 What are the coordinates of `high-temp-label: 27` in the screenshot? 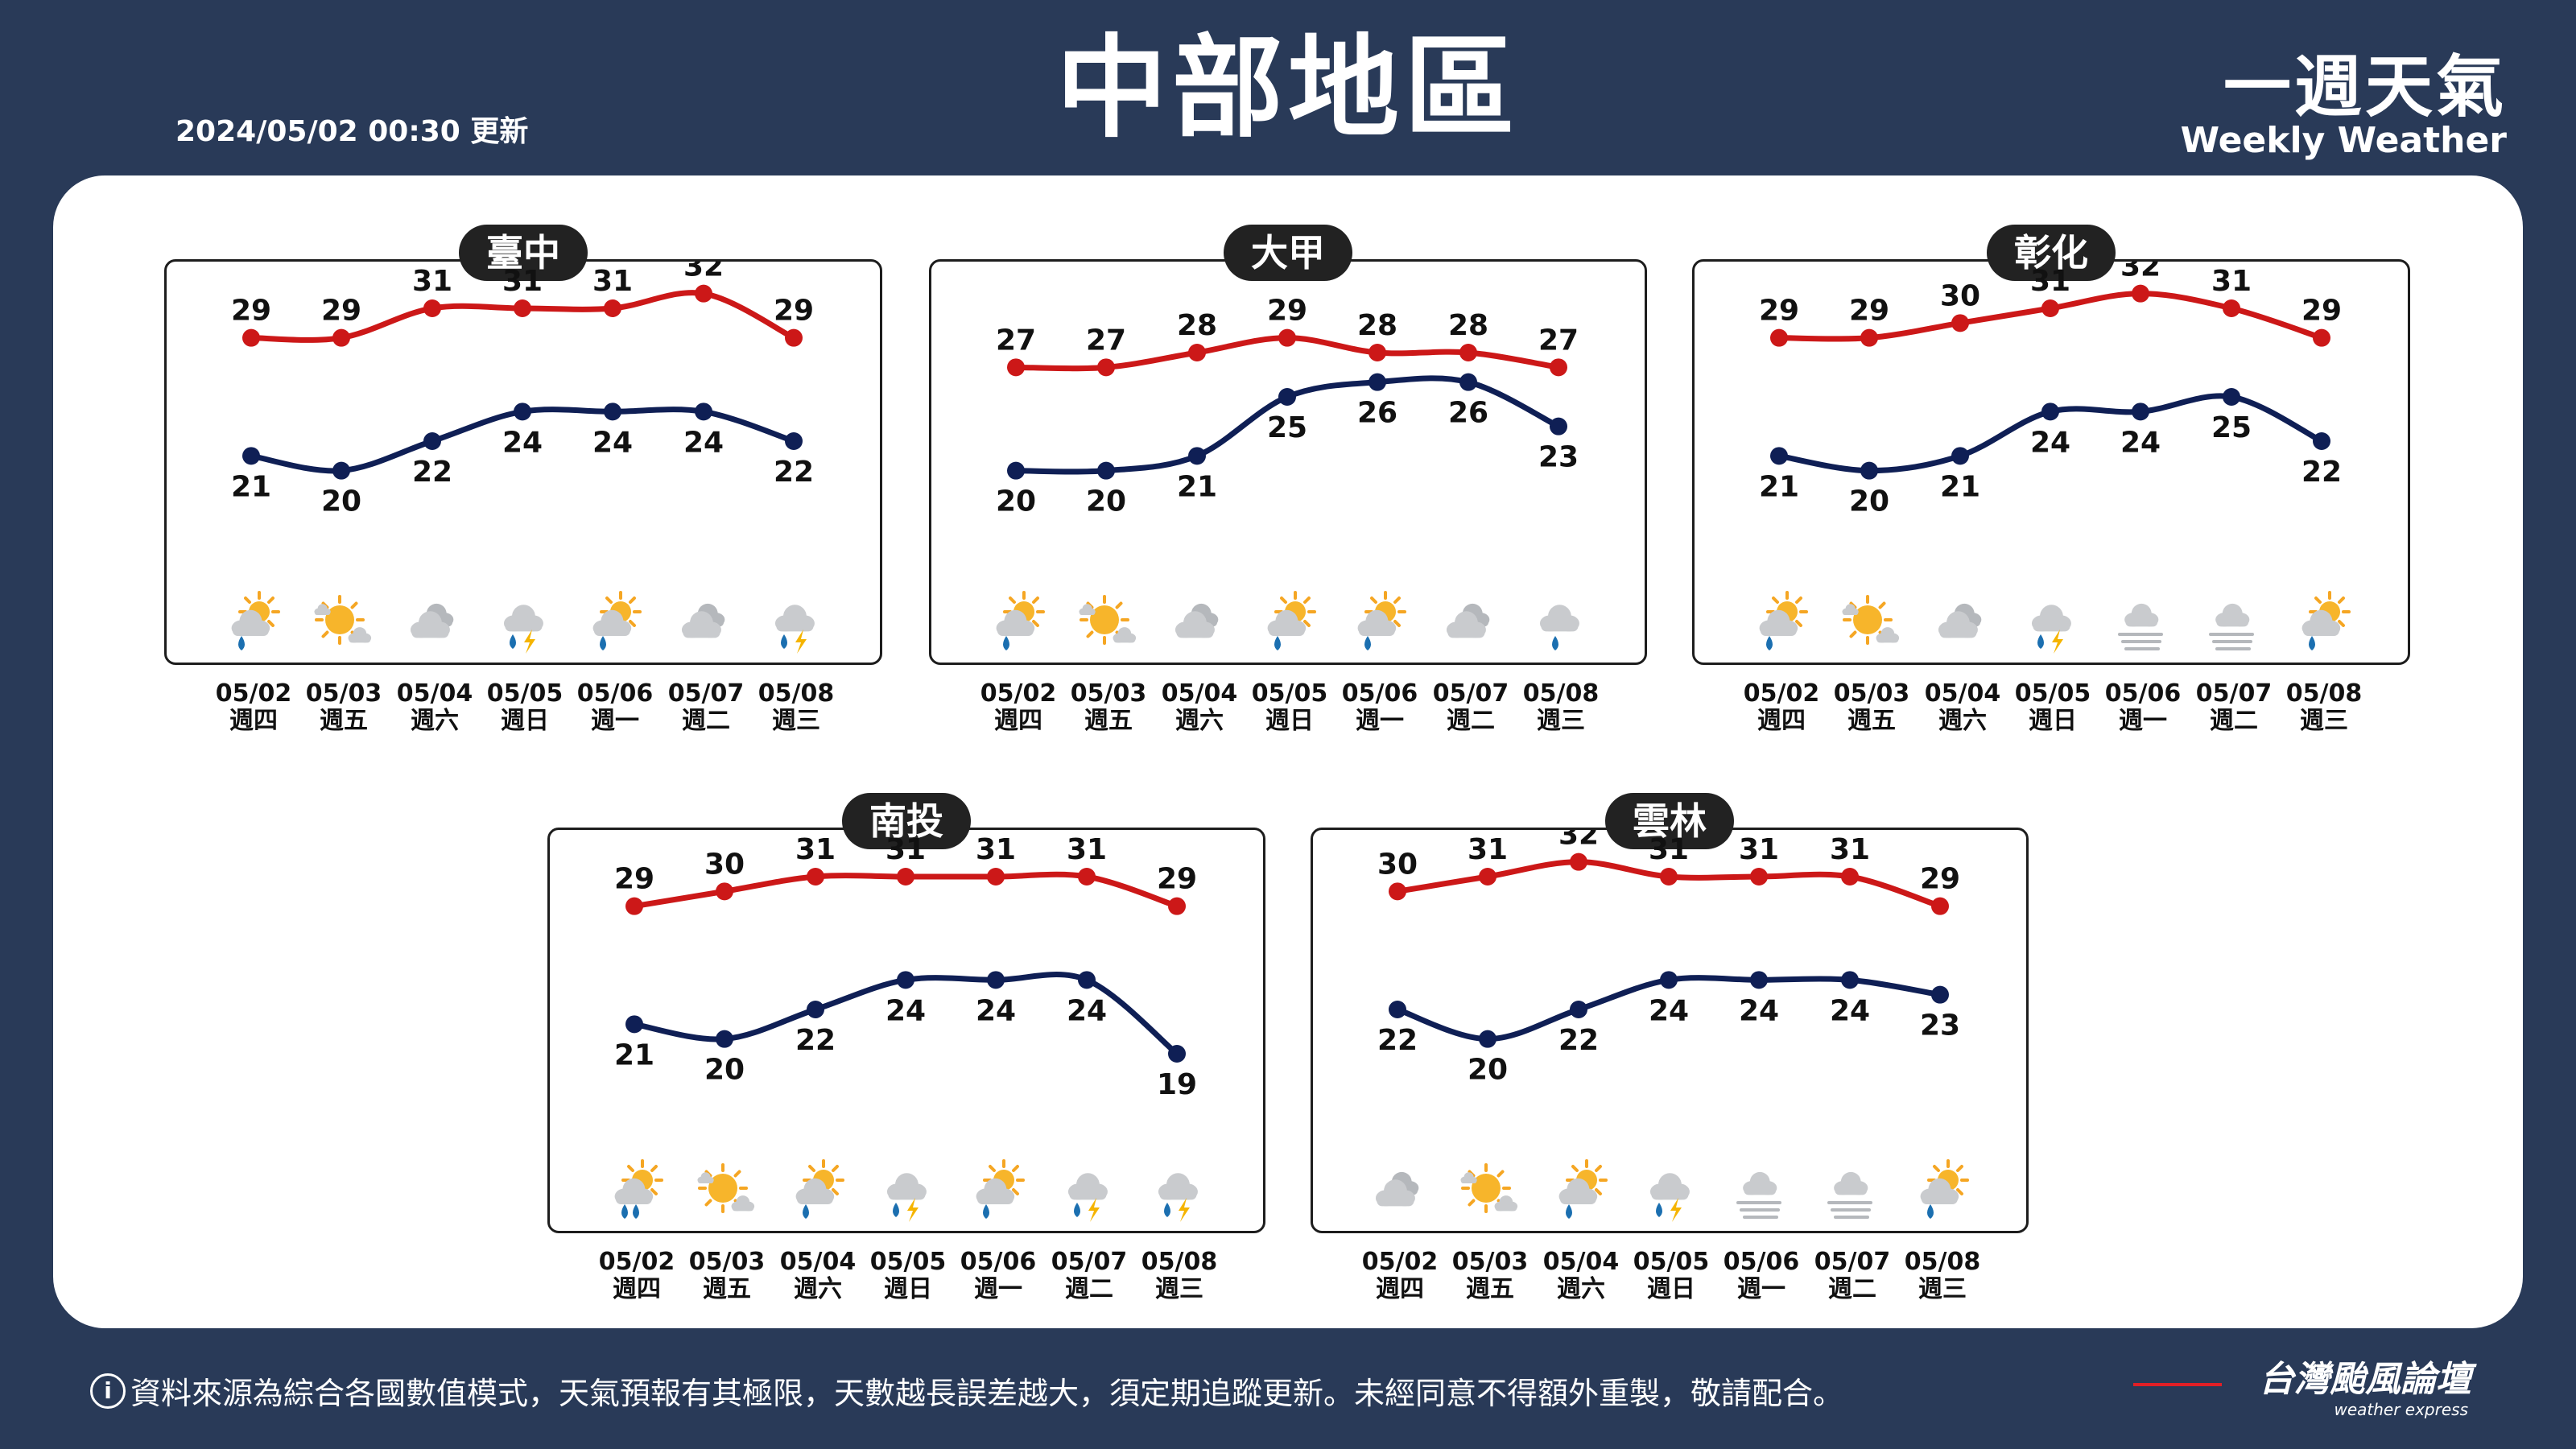 It's located at (1106, 340).